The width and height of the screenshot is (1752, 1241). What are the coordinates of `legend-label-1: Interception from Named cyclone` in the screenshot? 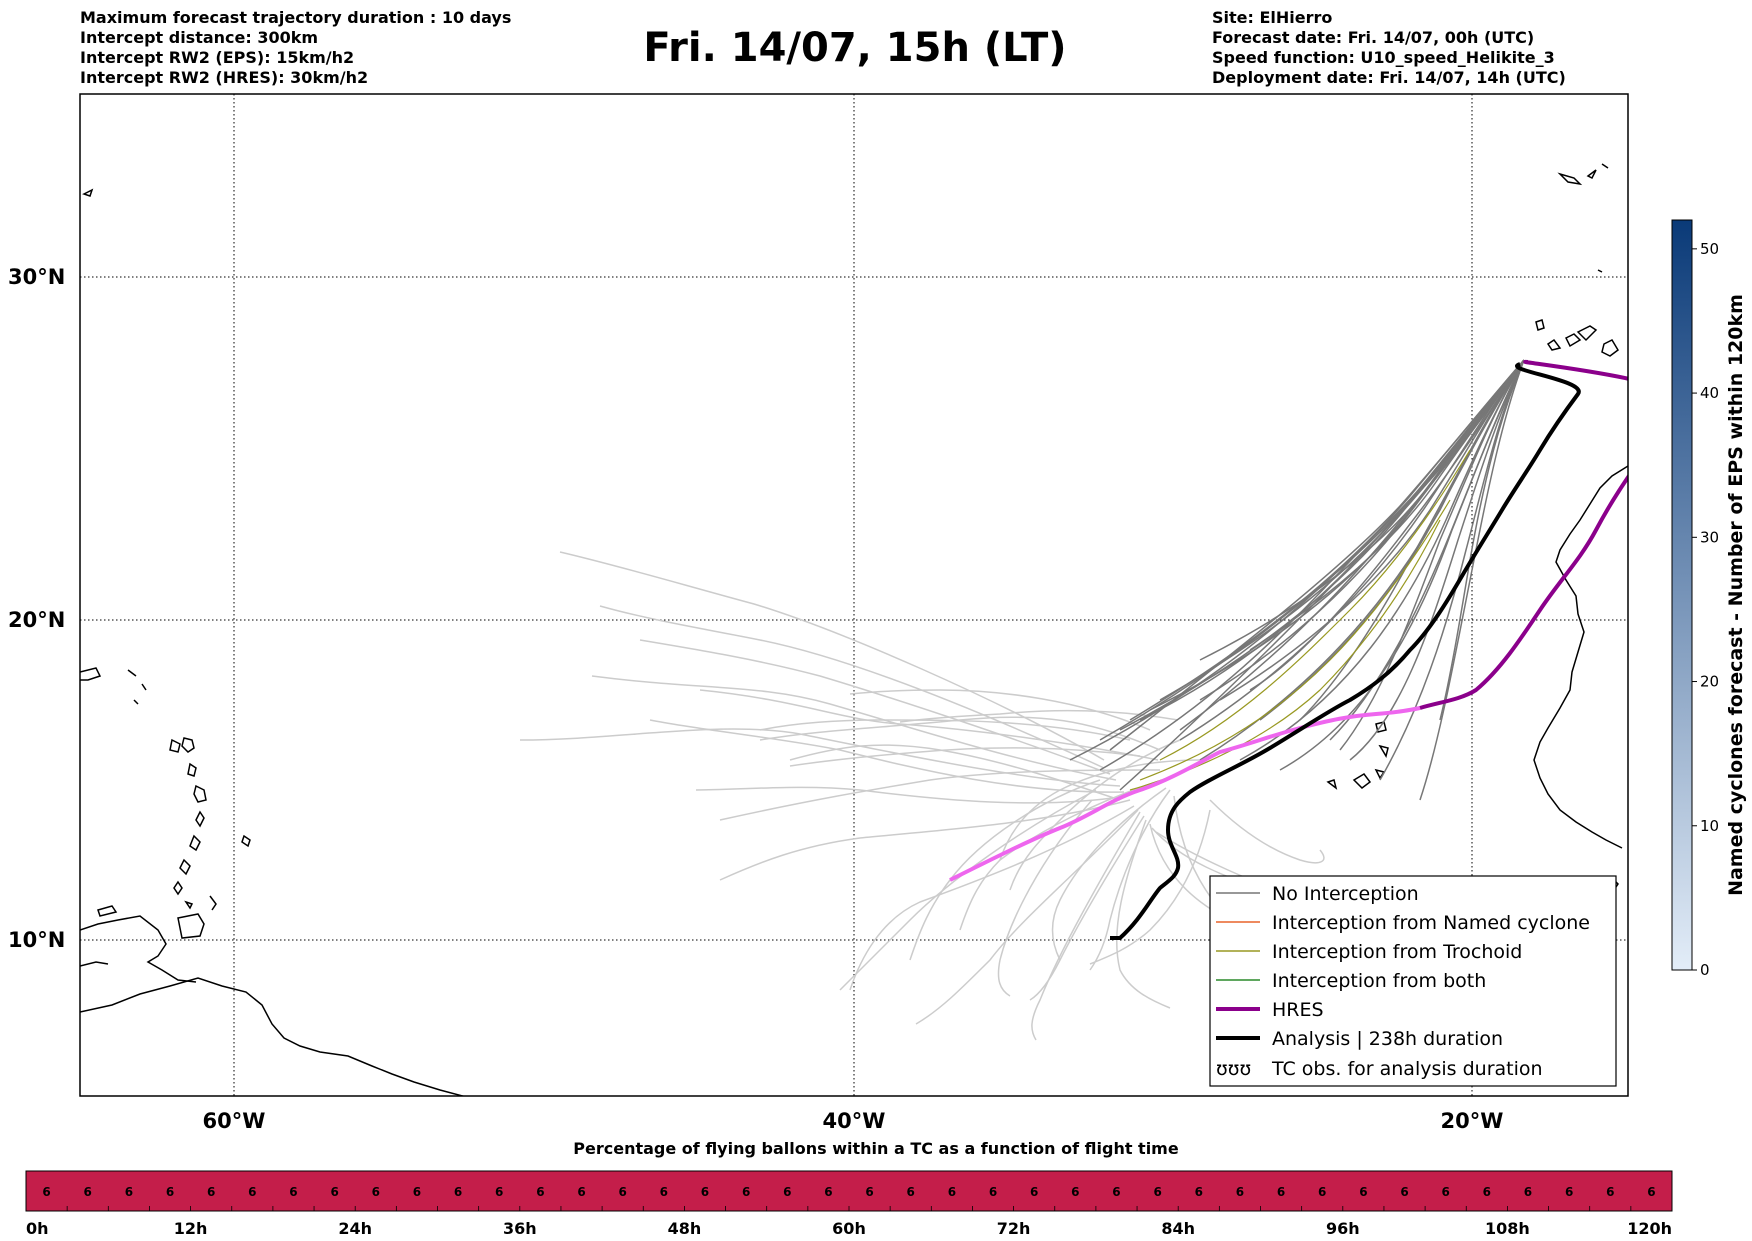 It's located at (1431, 923).